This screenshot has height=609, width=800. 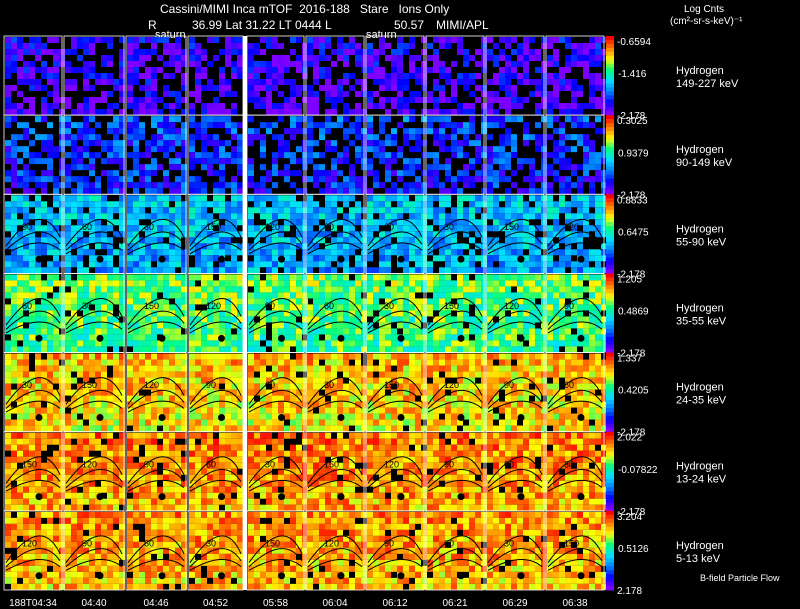 I want to click on colorbar-step, so click(x=610, y=161).